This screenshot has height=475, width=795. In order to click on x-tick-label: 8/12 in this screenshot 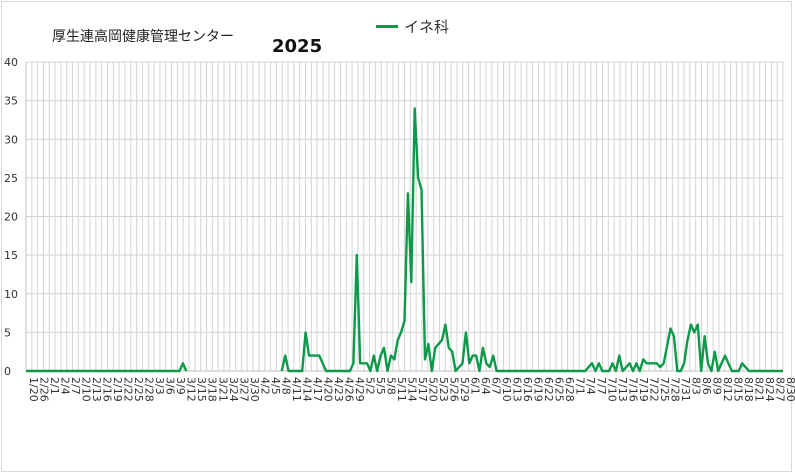, I will do `click(727, 389)`.